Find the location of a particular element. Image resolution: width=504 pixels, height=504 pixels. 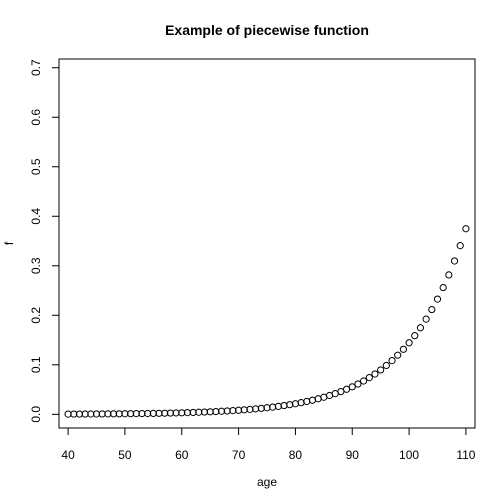

x-tick-label: 100 is located at coordinates (409, 455).